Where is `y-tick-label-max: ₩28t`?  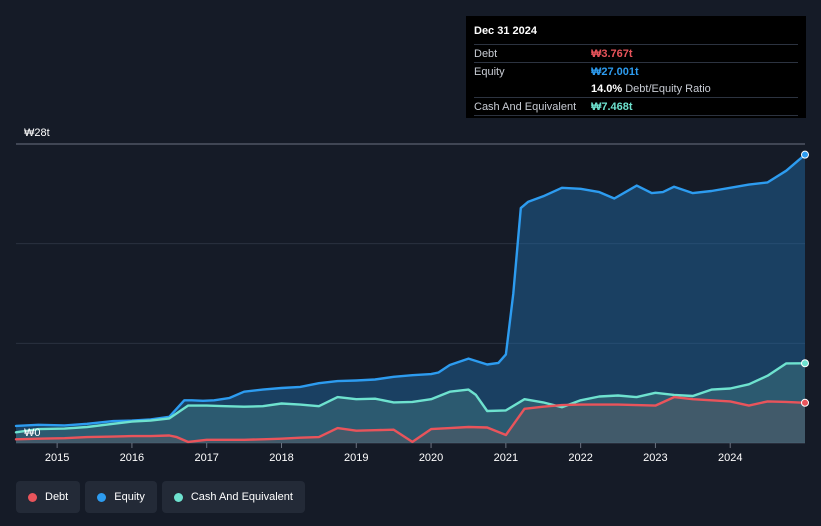 y-tick-label-max: ₩28t is located at coordinates (37, 133).